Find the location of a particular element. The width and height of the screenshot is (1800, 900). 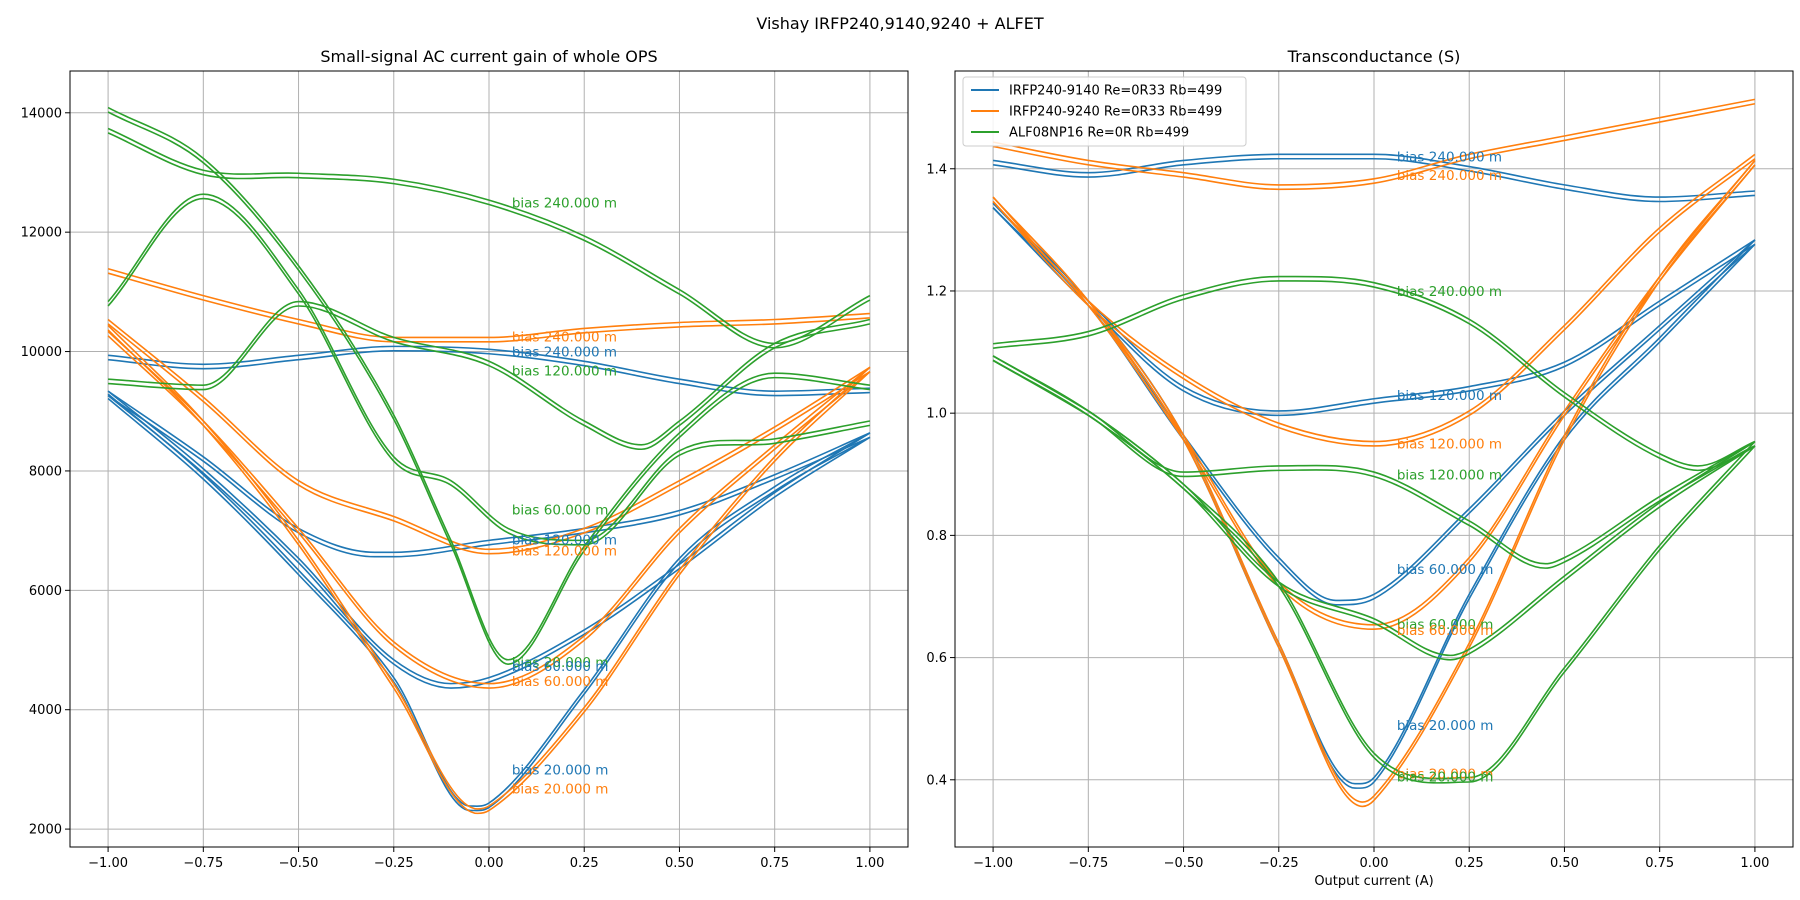

y-tick-label: 12000 is located at coordinates (41, 233).